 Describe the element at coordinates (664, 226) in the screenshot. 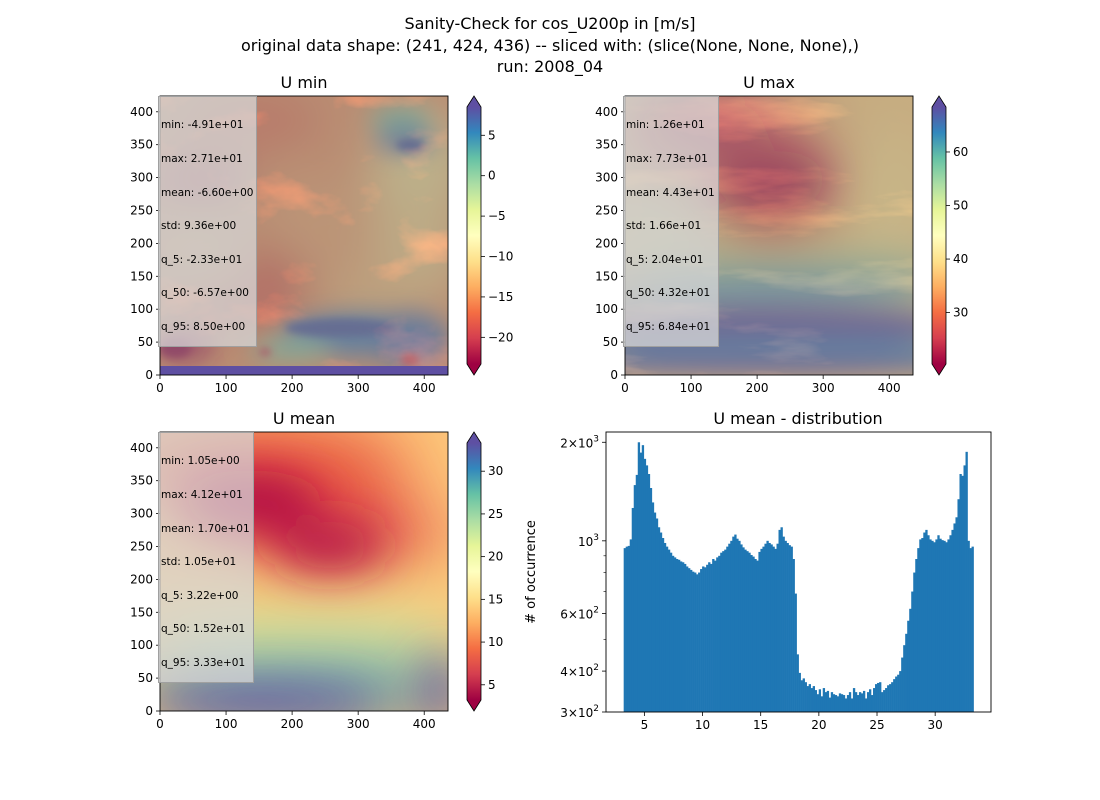

I see `stats-std: std: 1.66e+01` at that location.